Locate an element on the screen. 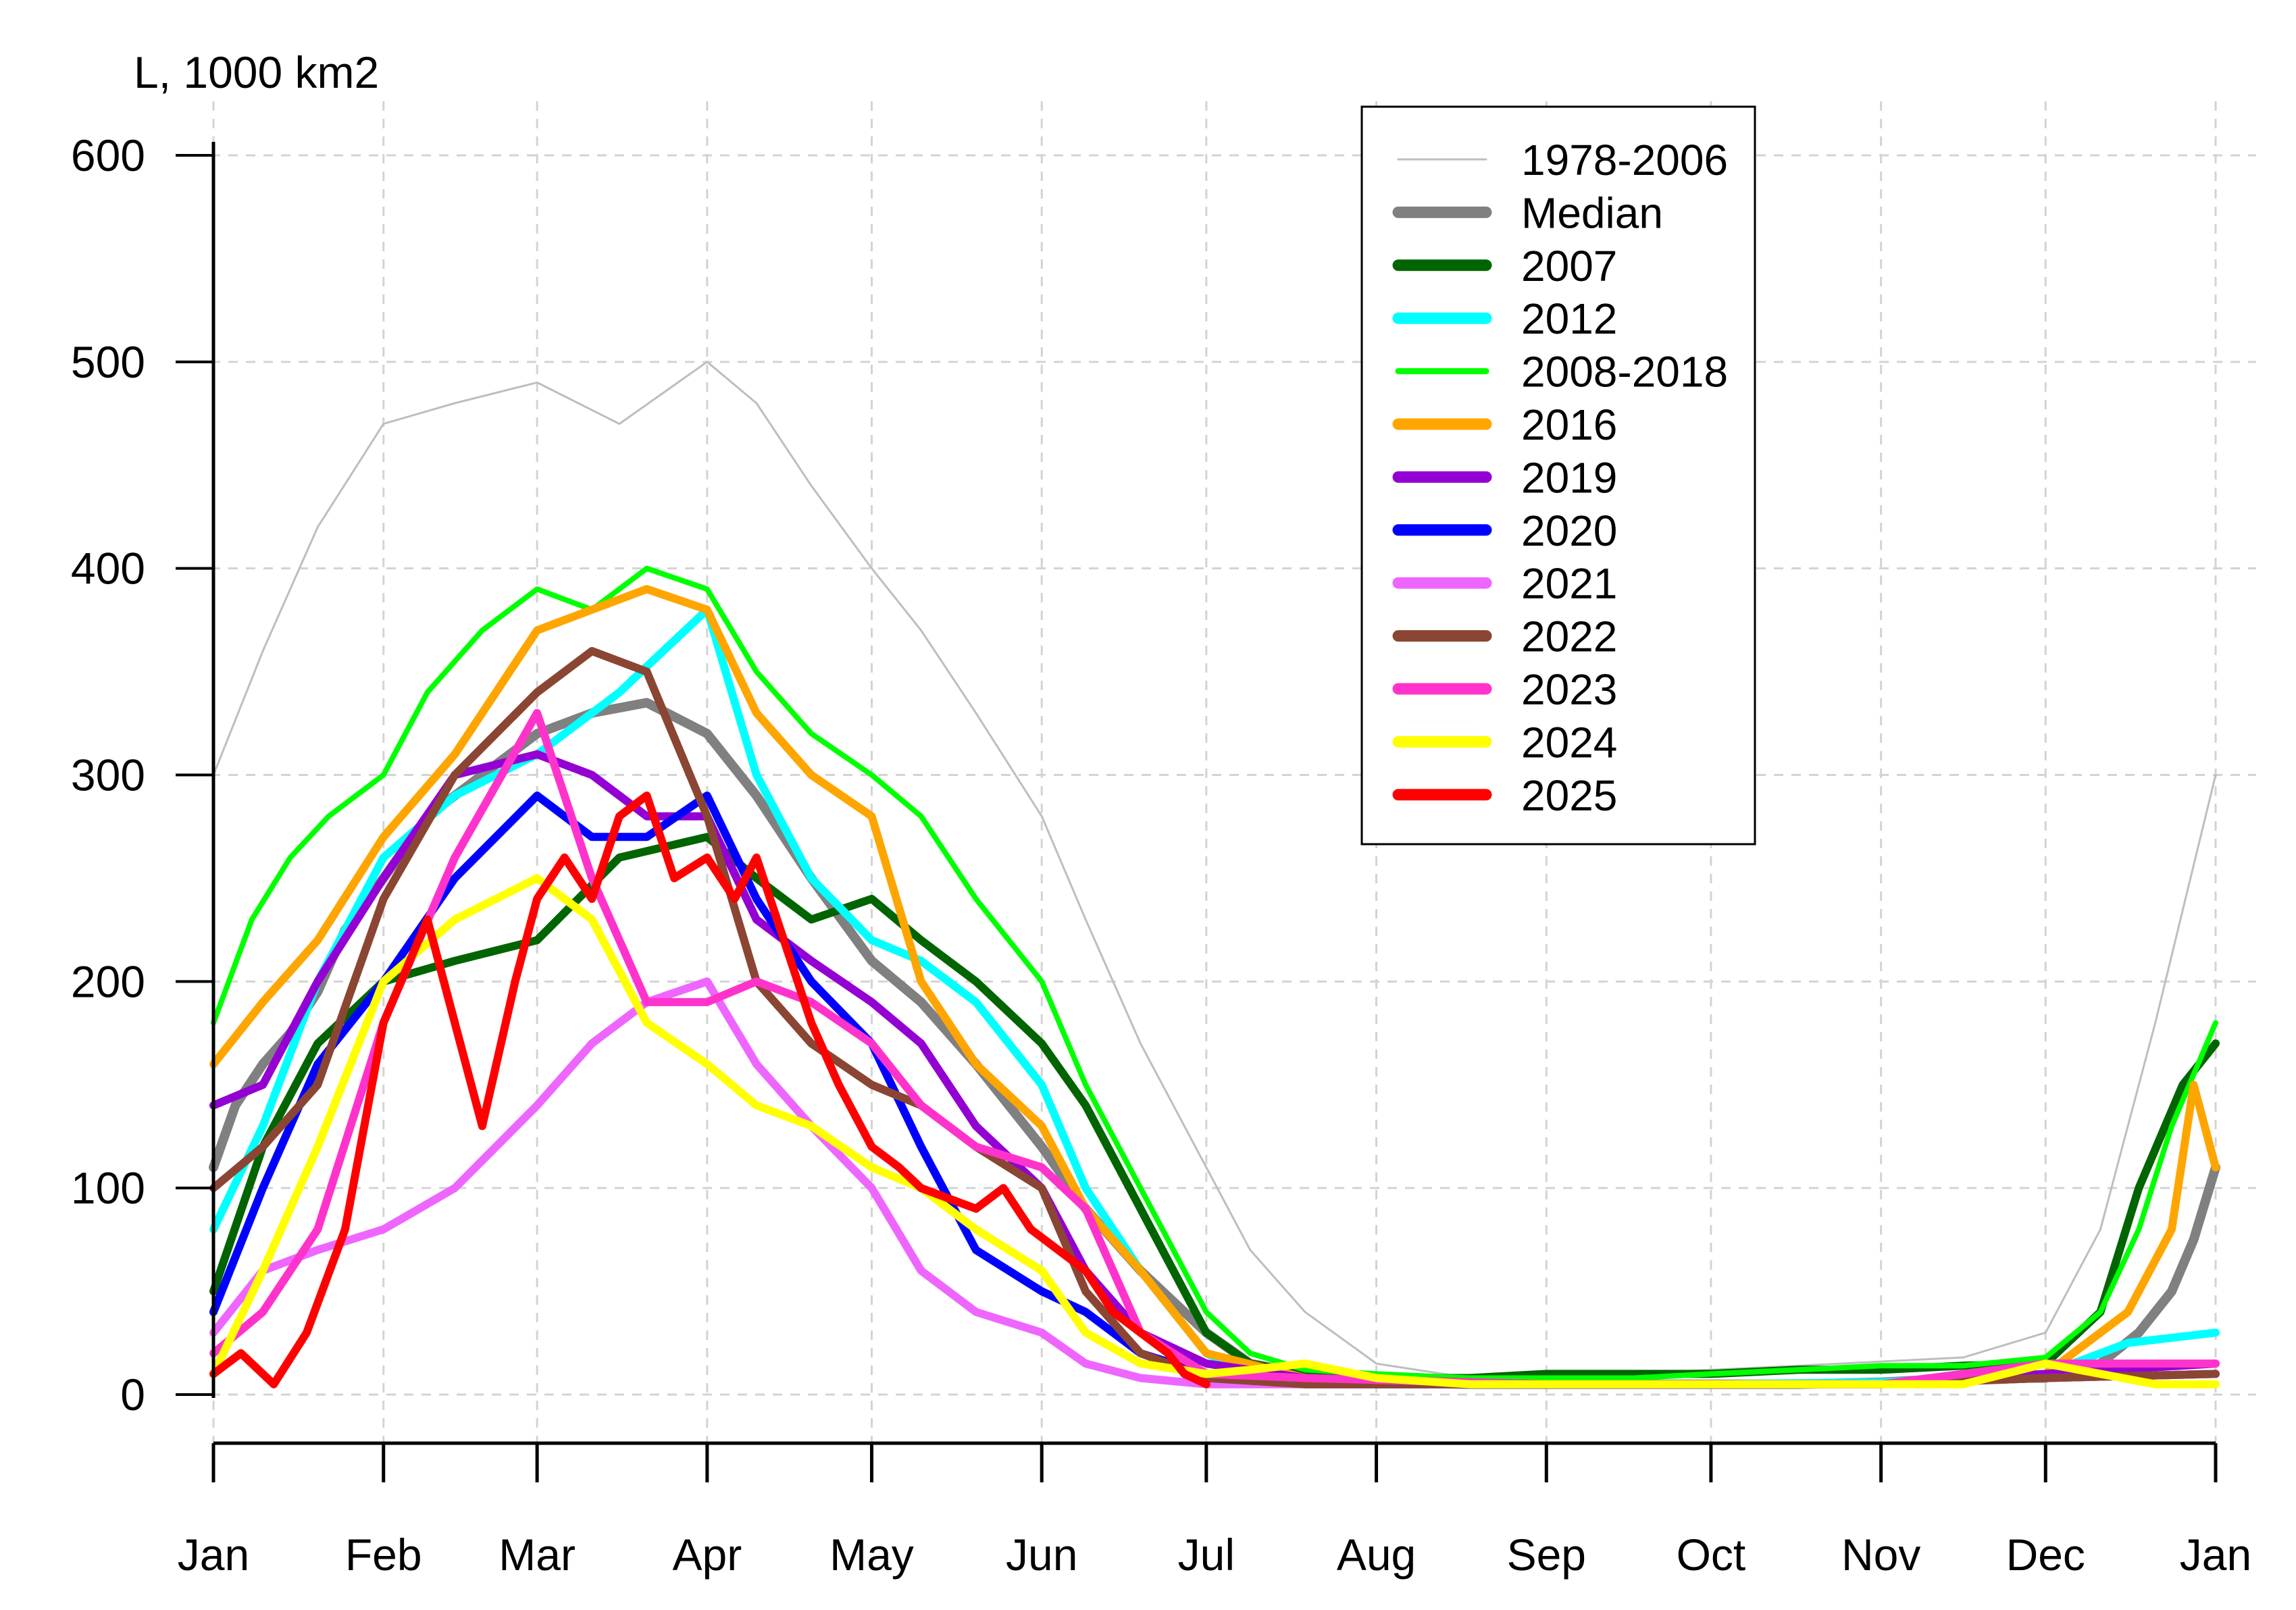 This screenshot has height=1610, width=2296. legend-label: 2022 is located at coordinates (1569, 637).